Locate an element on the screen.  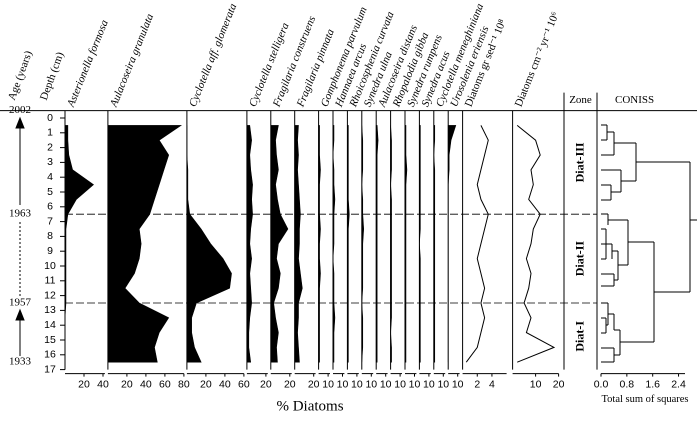
y-tick-label: 15 is located at coordinates (50, 340).